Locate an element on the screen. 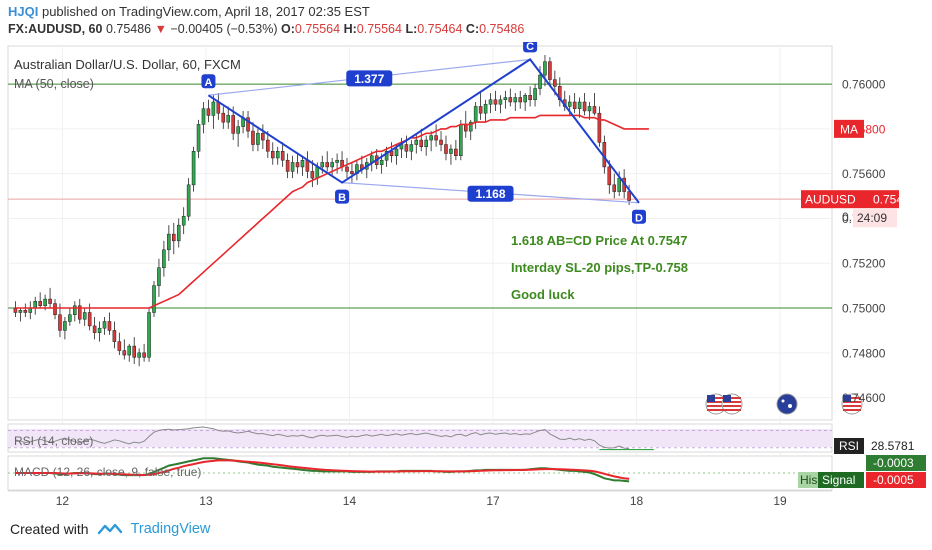 The height and width of the screenshot is (550, 932). abcd-legs is located at coordinates (423, 131).